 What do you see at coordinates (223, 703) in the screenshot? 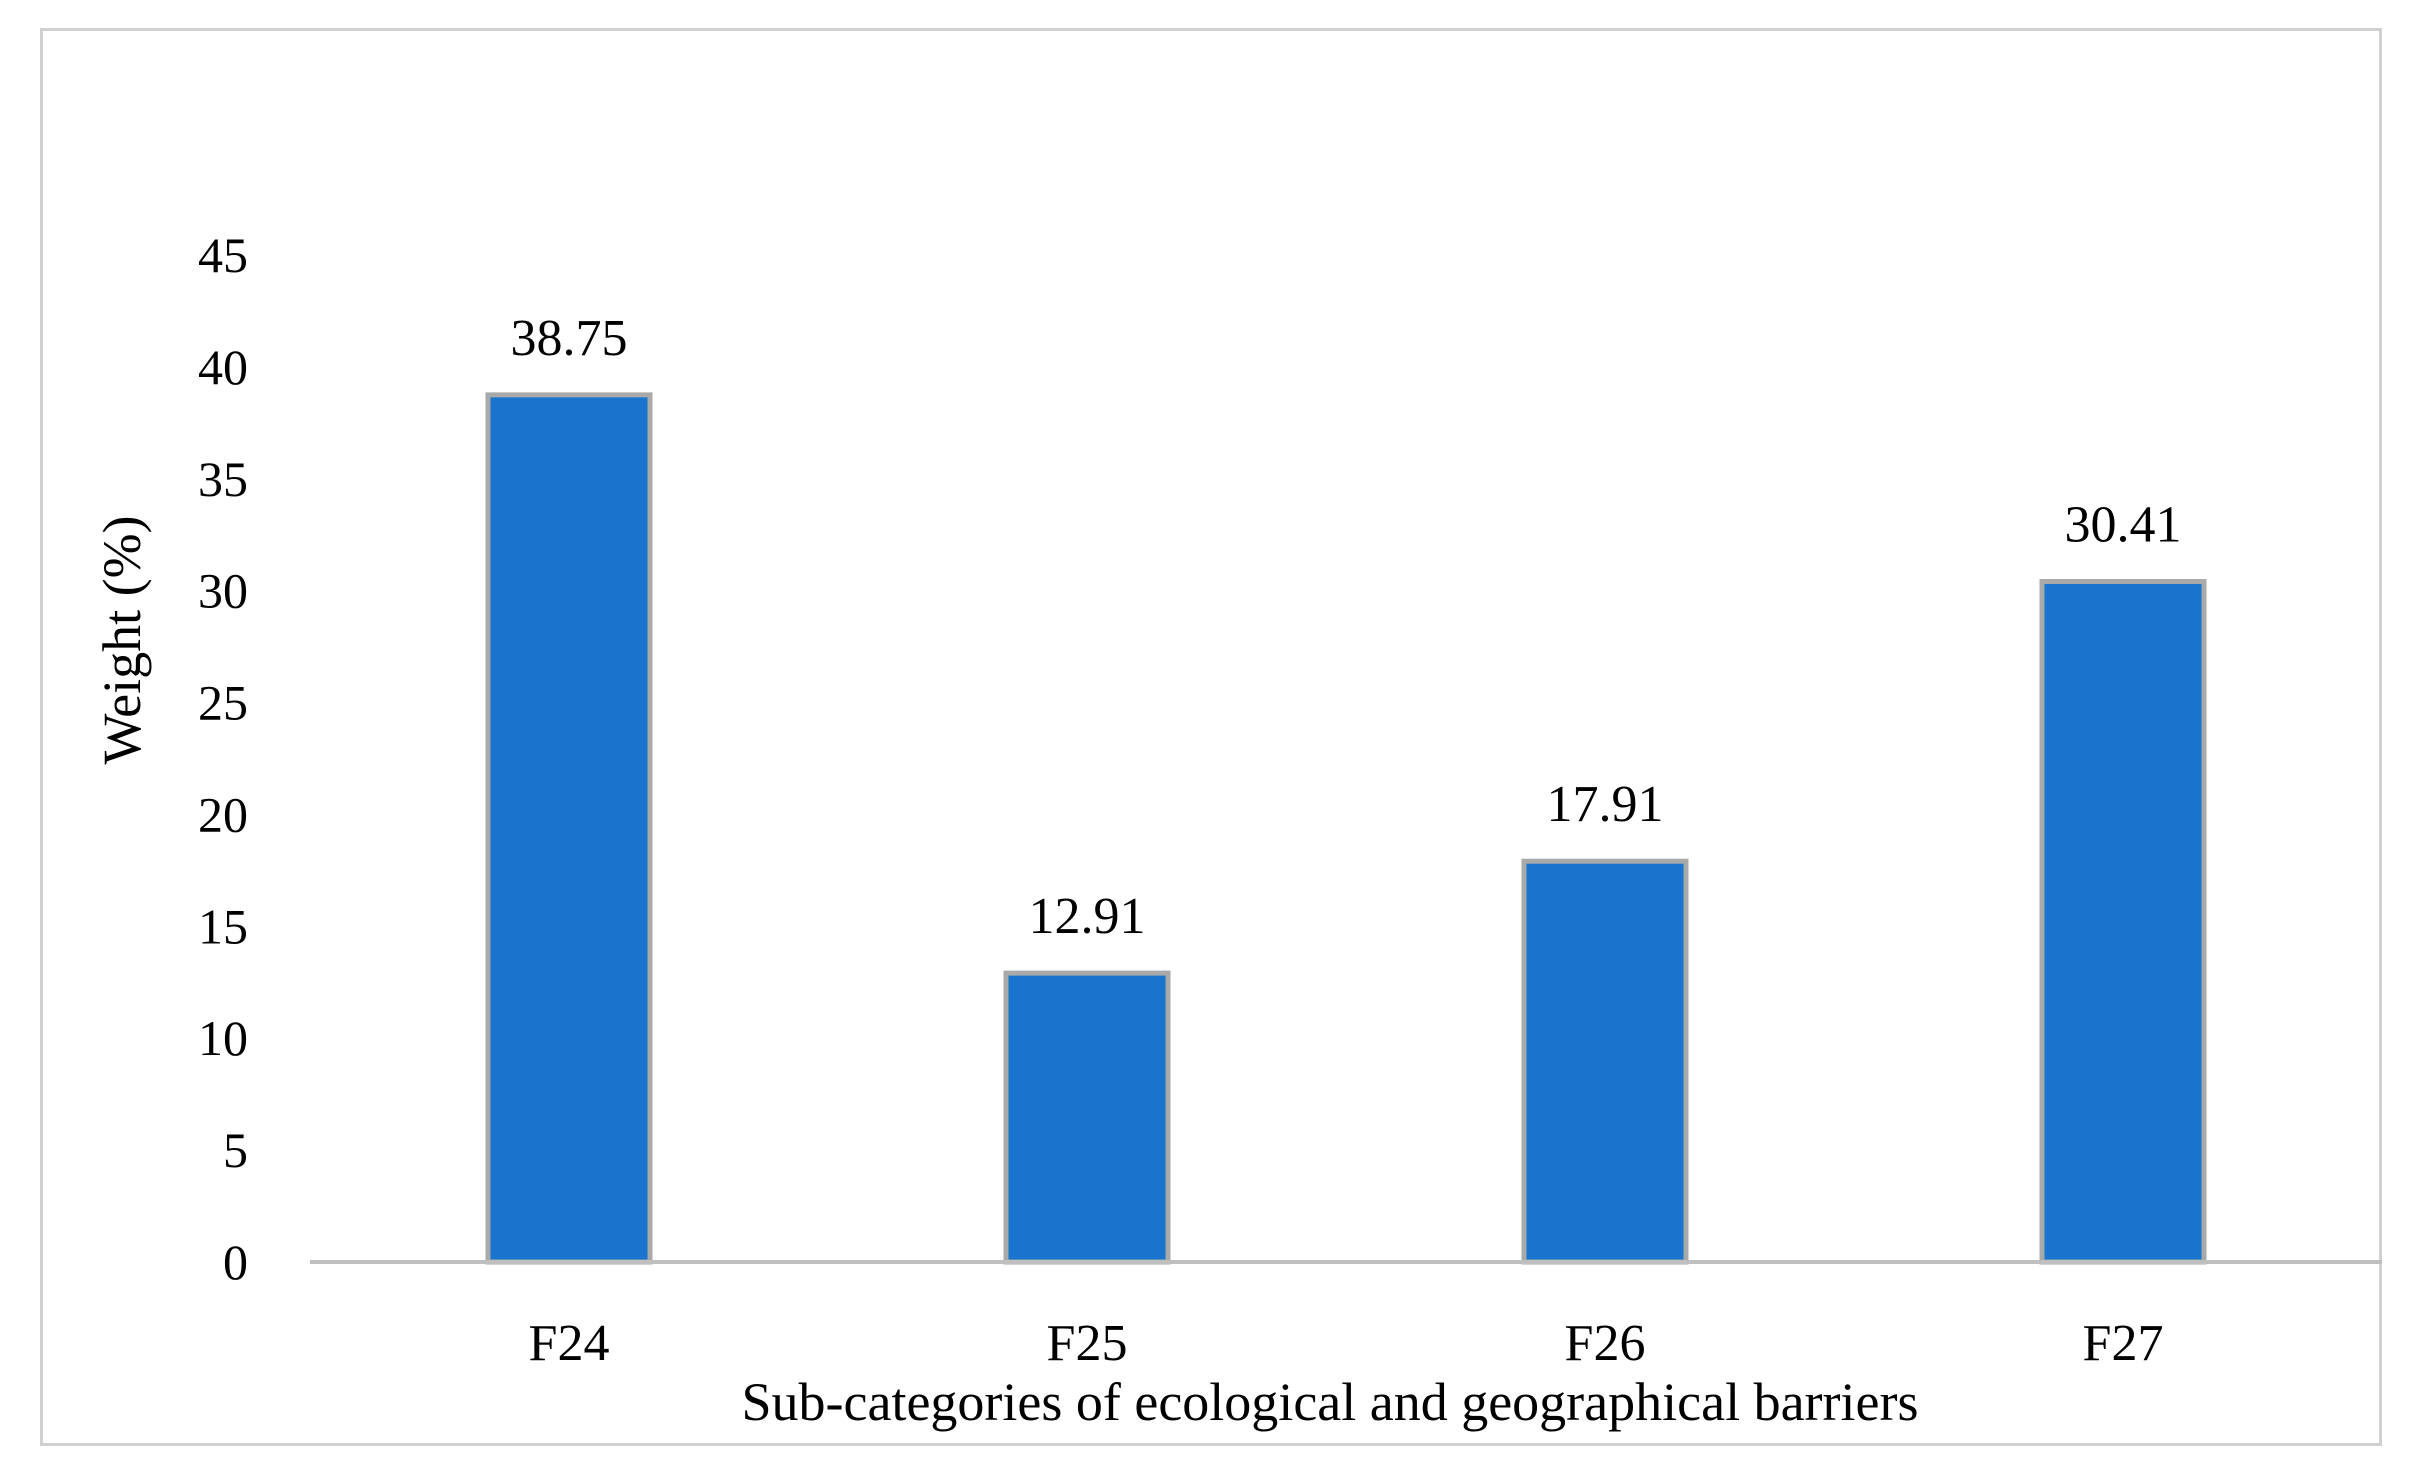
I see `y-tick-label: 25` at bounding box center [223, 703].